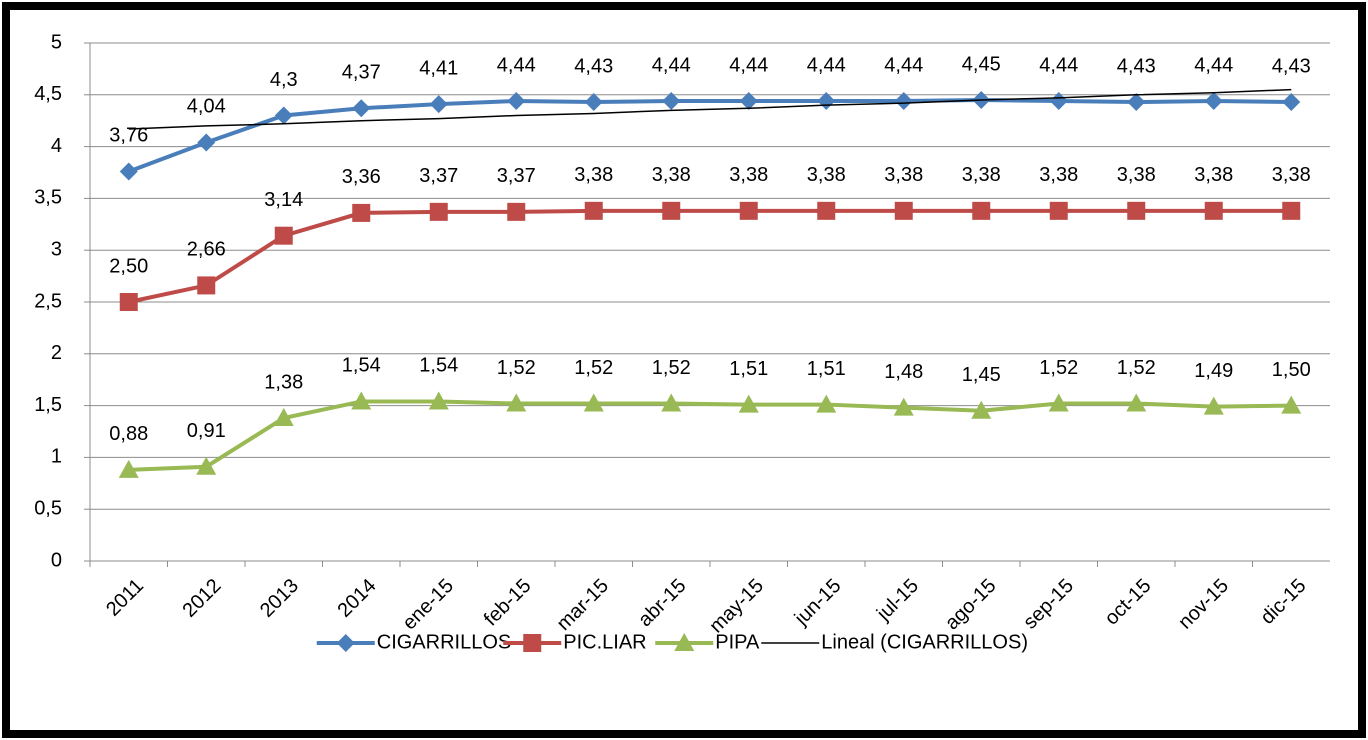 Image resolution: width=1368 pixels, height=740 pixels. I want to click on data-label: 2,50, so click(128, 266).